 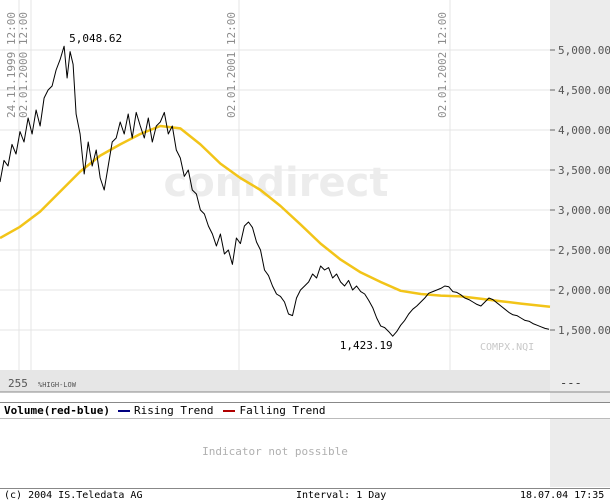 I want to click on y-tick-label: 4,500.00, so click(x=584, y=90).